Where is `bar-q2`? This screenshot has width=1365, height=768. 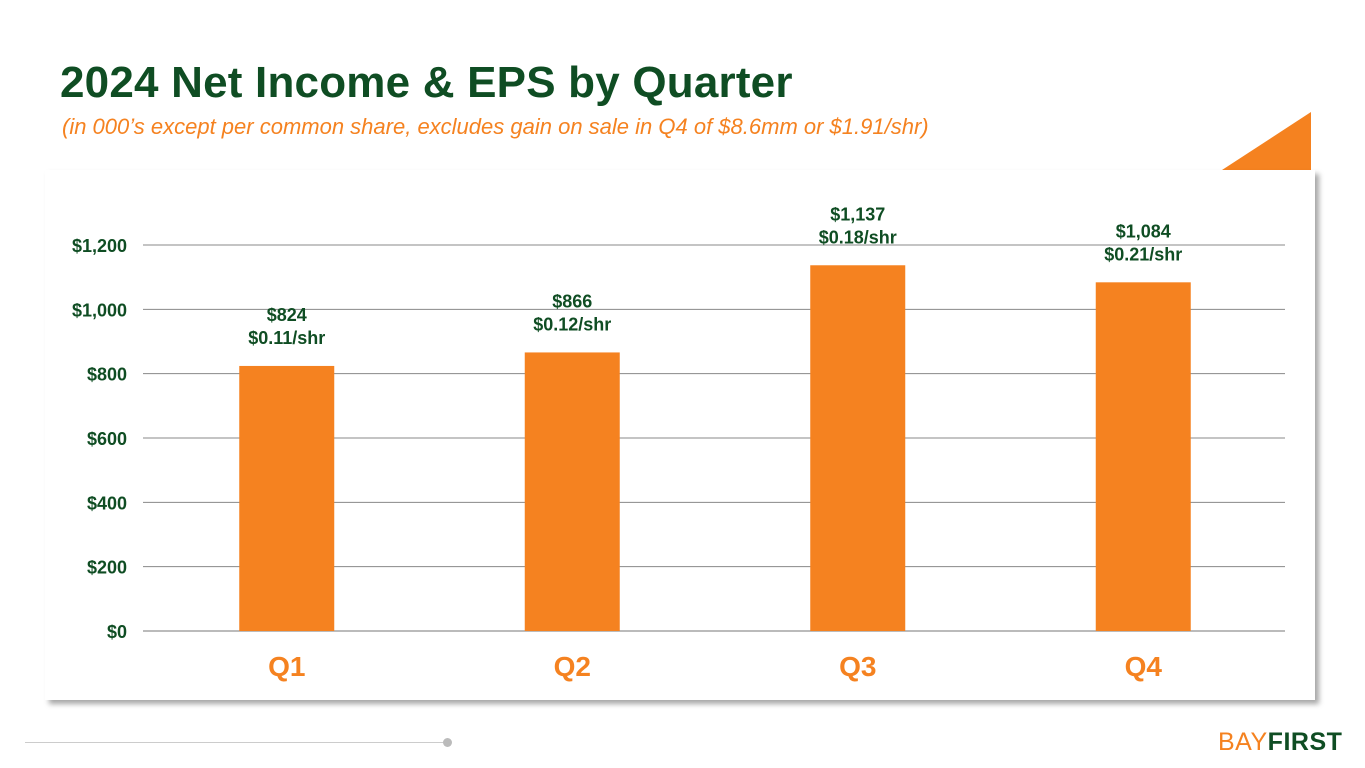
bar-q2 is located at coordinates (572, 491).